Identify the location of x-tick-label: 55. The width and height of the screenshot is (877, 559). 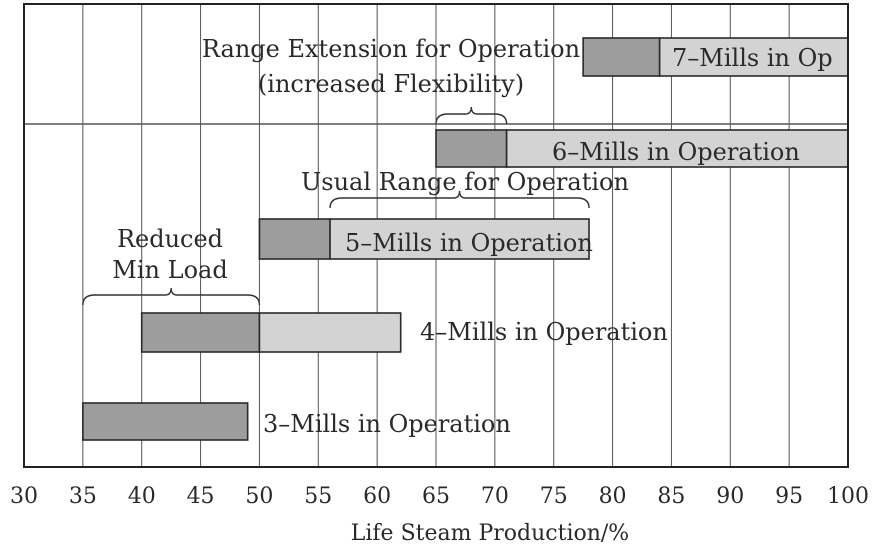
(318, 496).